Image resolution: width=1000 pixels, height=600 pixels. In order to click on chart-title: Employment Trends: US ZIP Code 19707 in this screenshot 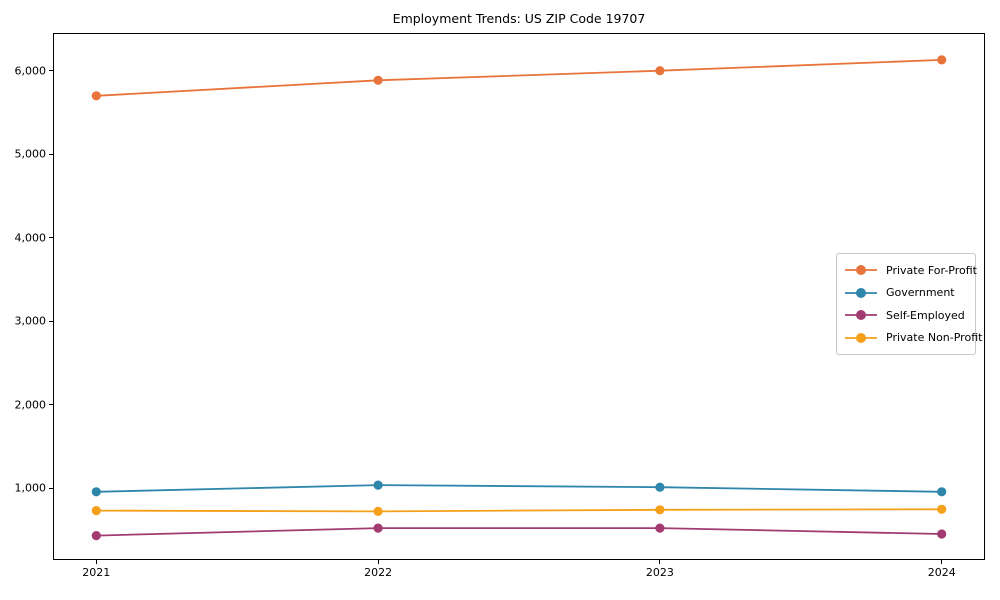, I will do `click(519, 18)`.